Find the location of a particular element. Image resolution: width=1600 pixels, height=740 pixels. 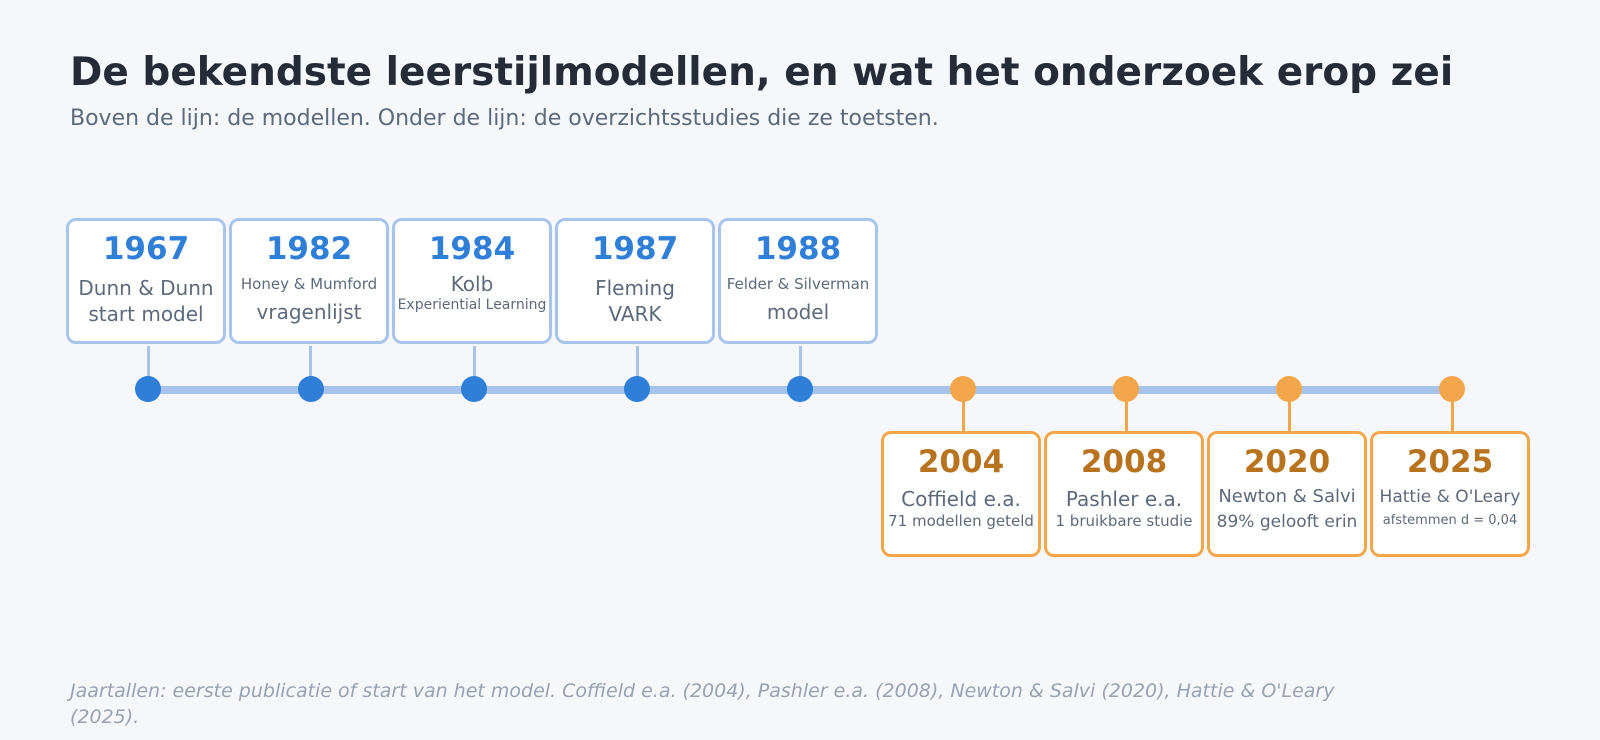

model-detail: start model is located at coordinates (146, 314).